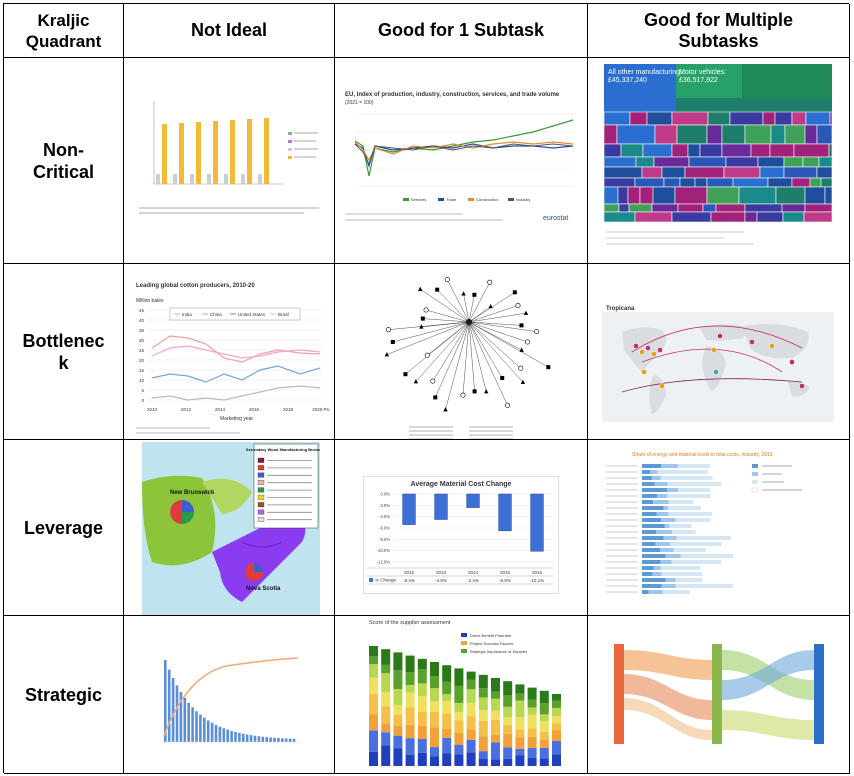 This screenshot has height=776, width=854. What do you see at coordinates (473, 572) in the screenshot?
I see `table-year: 2014` at bounding box center [473, 572].